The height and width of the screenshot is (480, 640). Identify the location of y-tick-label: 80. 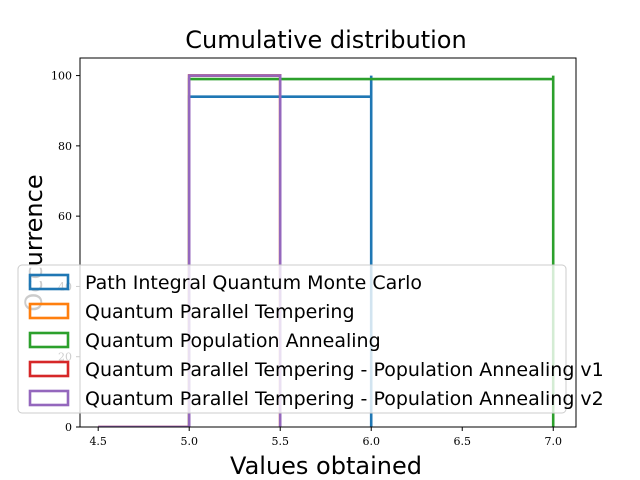
(65, 146).